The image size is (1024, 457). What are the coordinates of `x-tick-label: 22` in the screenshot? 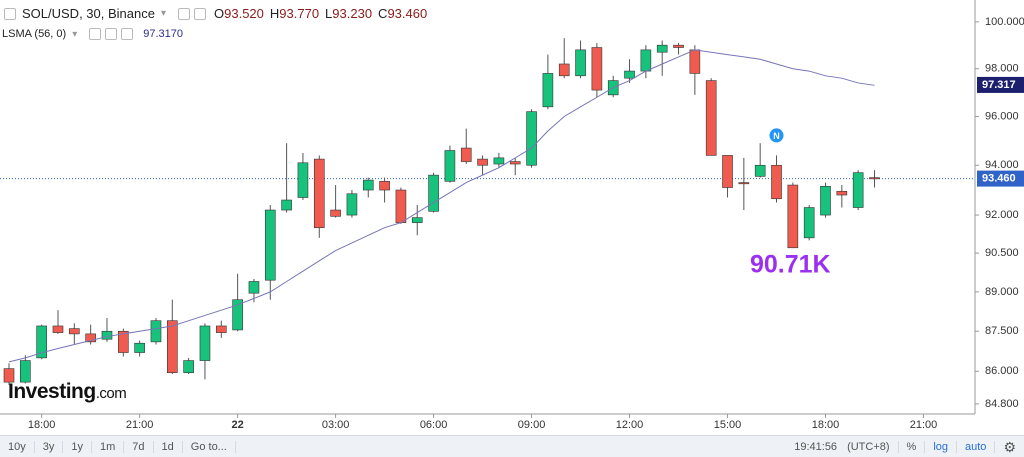 It's located at (237, 425).